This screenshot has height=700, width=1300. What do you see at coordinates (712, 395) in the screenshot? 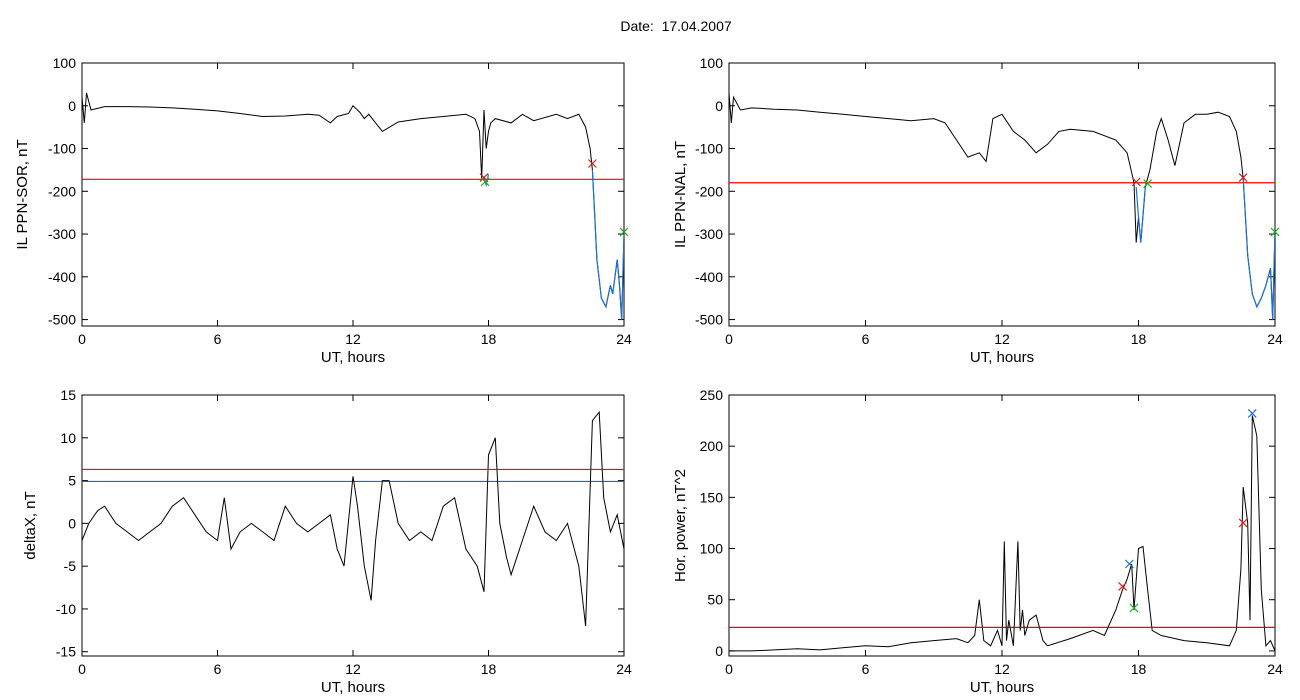
I see `y-tick-label: 250` at bounding box center [712, 395].